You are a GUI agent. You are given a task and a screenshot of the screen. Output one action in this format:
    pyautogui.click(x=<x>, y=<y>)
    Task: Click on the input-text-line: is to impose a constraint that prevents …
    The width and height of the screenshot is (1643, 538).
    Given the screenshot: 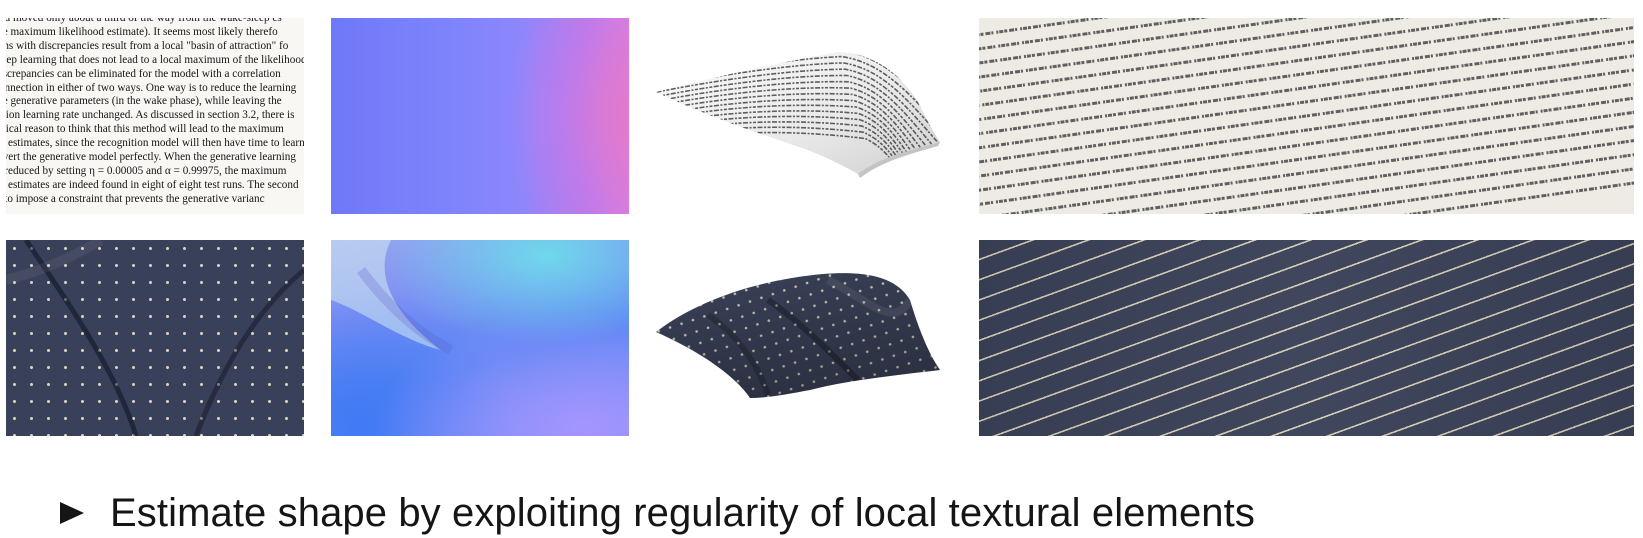 What is the action you would take?
    pyautogui.click(x=135, y=198)
    